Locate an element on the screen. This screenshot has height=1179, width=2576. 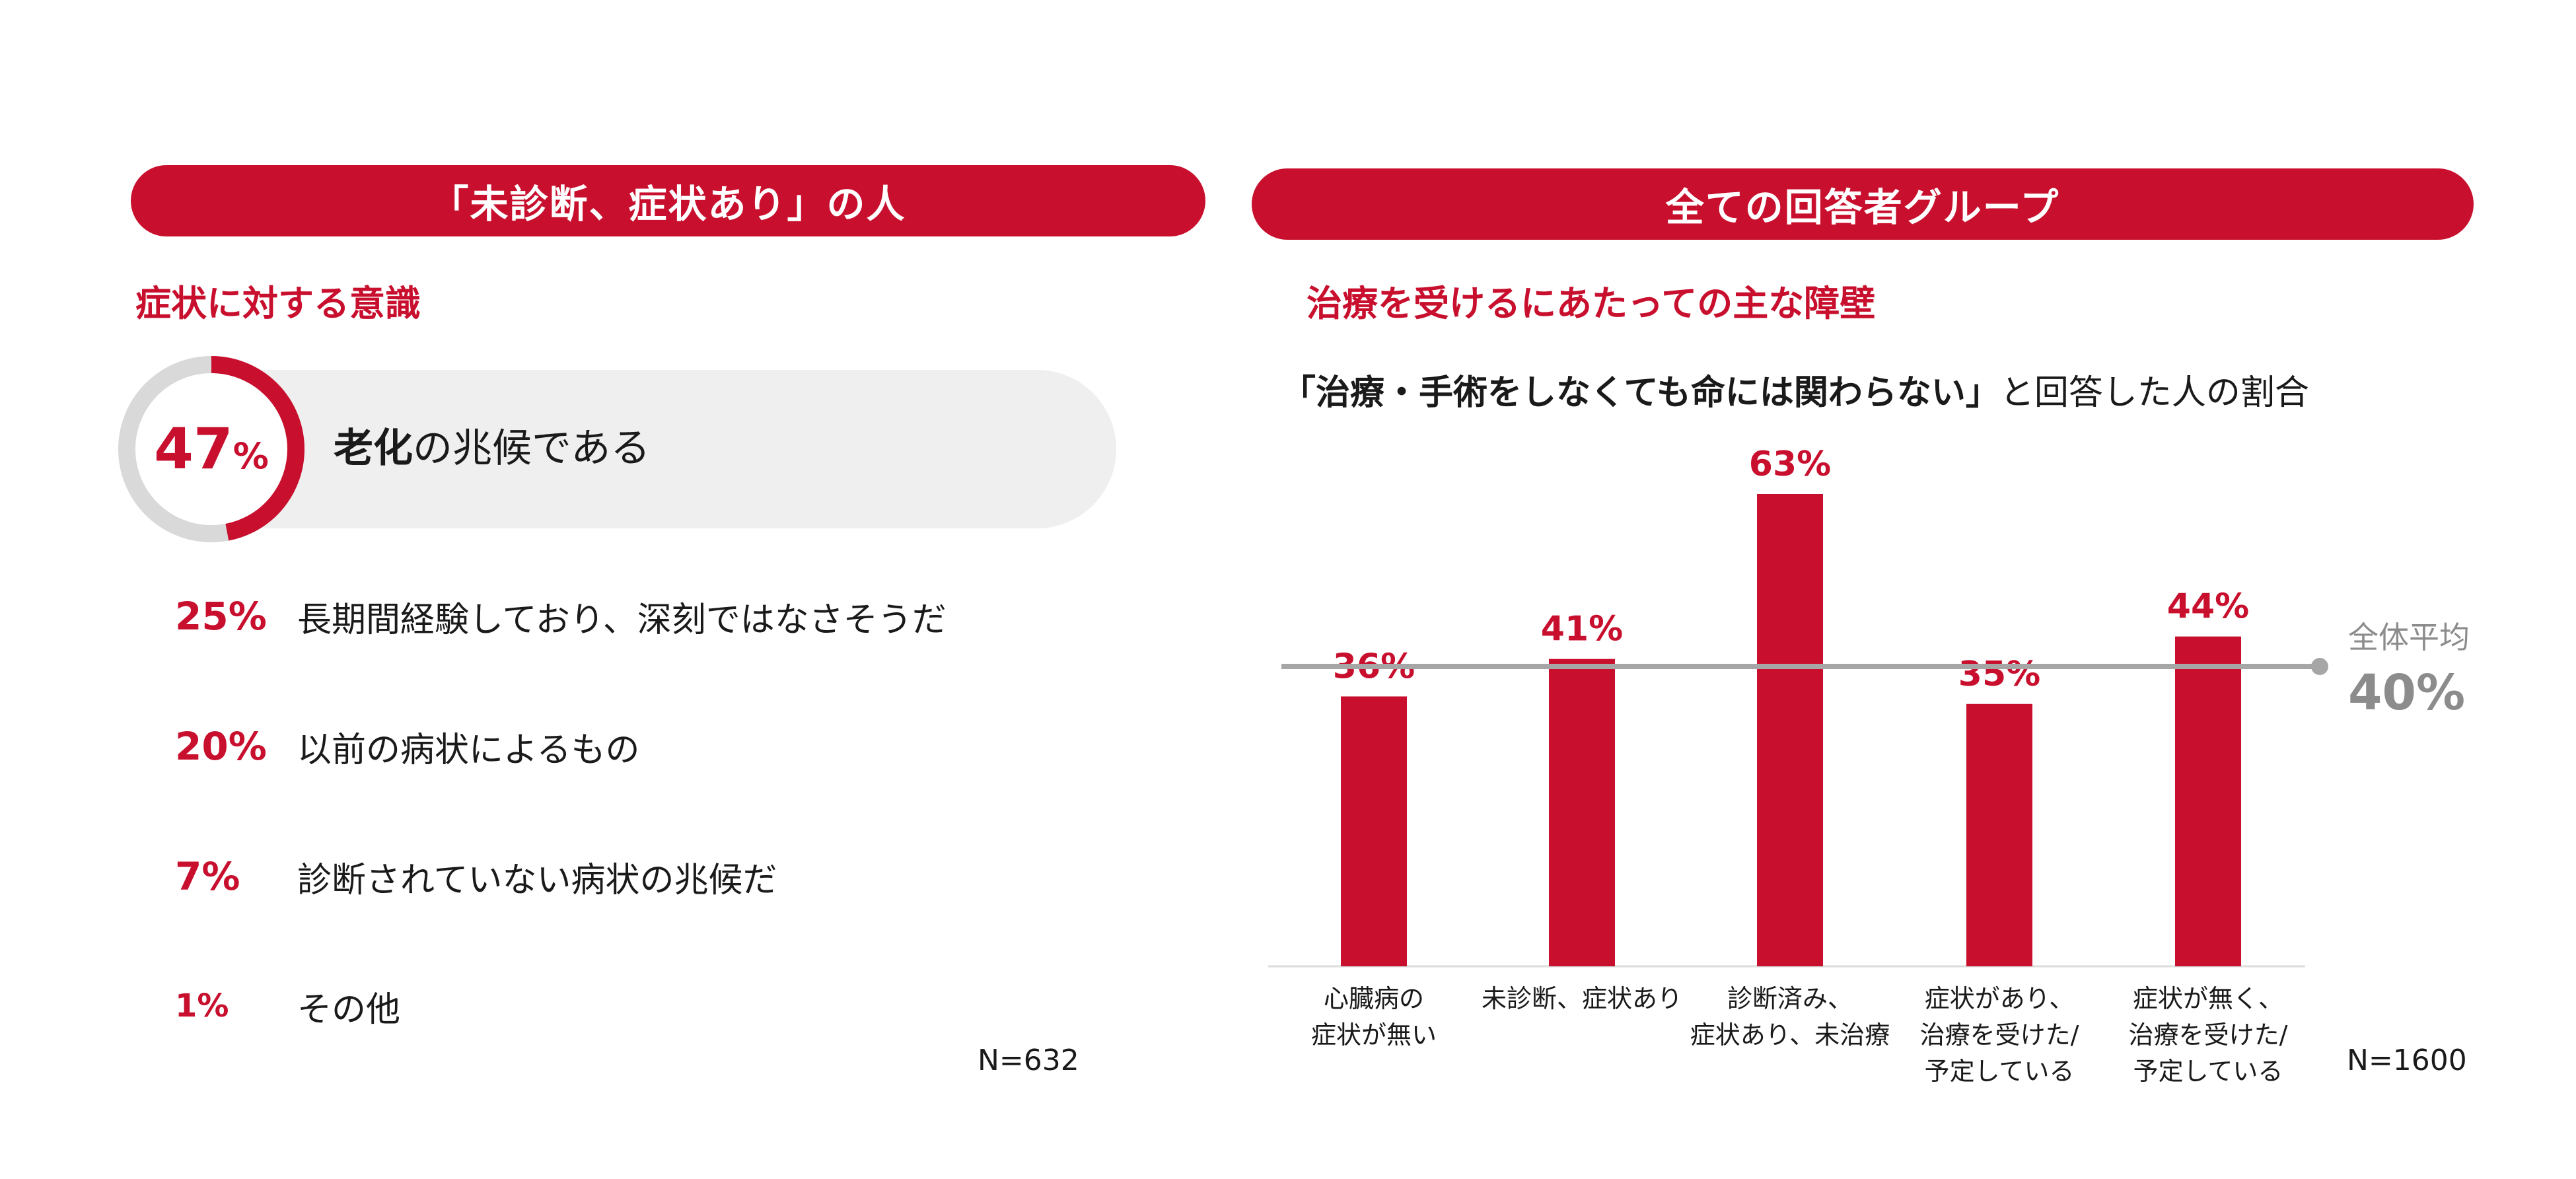
highlight-value: 47 % is located at coordinates (211, 449).